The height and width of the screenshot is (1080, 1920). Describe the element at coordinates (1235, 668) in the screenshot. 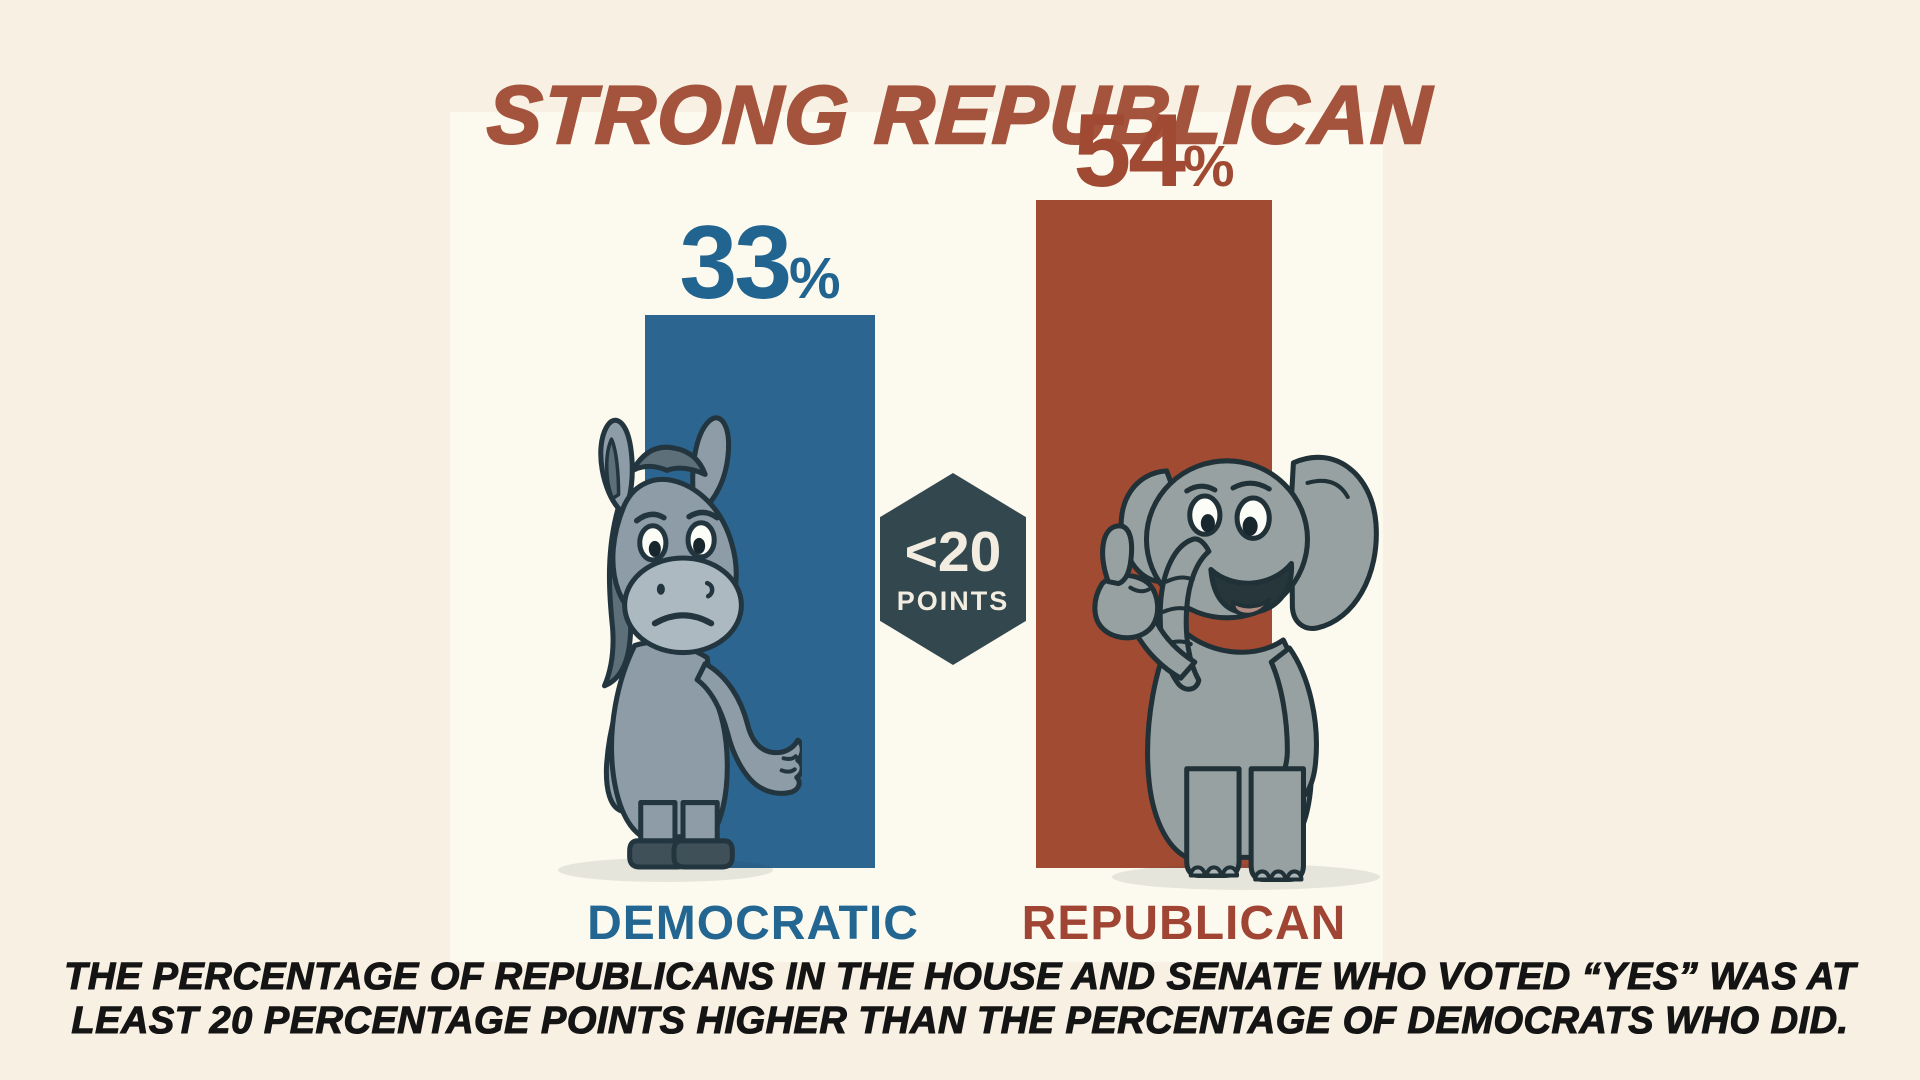

I see `elephant-mascot-icon` at that location.